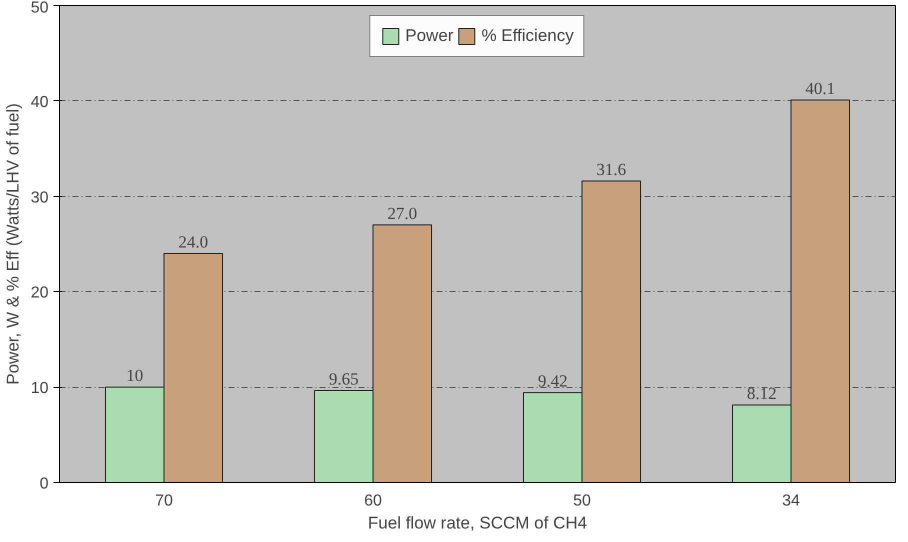  Describe the element at coordinates (820, 88) in the screenshot. I see `data-label: 40.1` at that location.